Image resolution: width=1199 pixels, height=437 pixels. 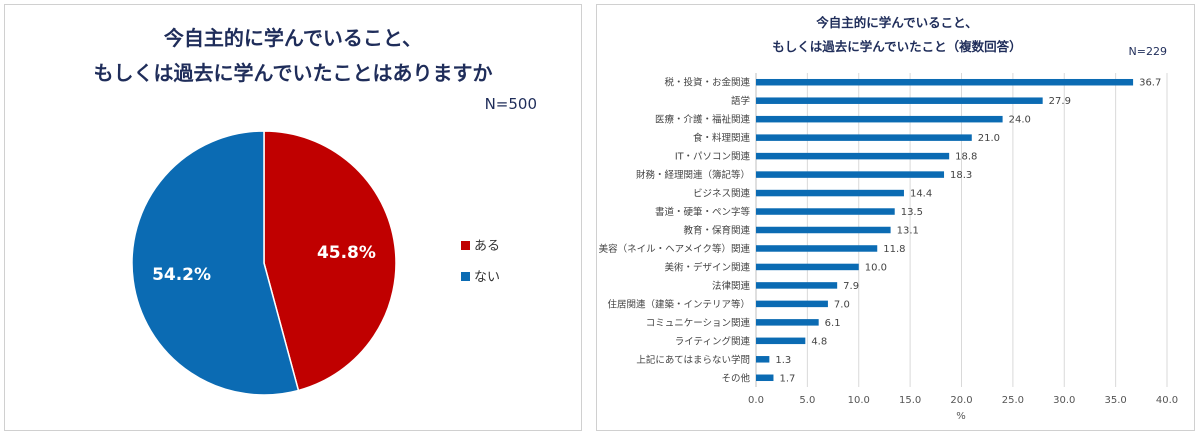 I want to click on value-label-5: 18.3, so click(x=961, y=175).